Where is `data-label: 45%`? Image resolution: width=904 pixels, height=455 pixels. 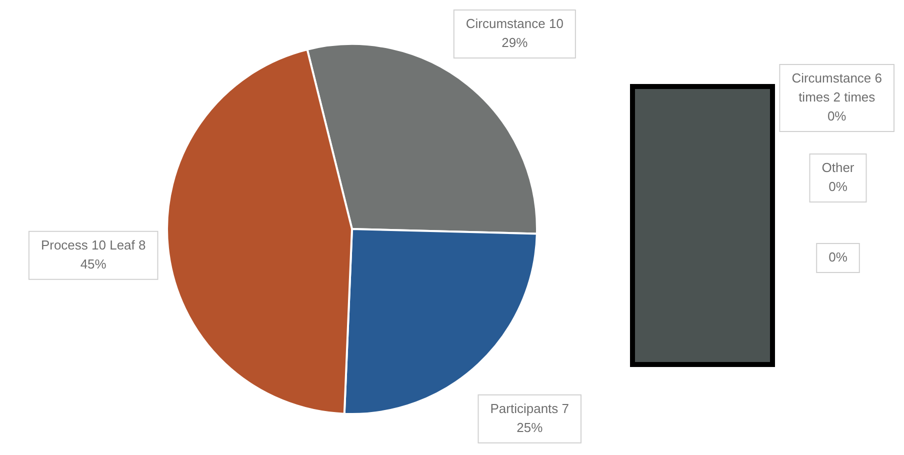 data-label: 45% is located at coordinates (93, 264).